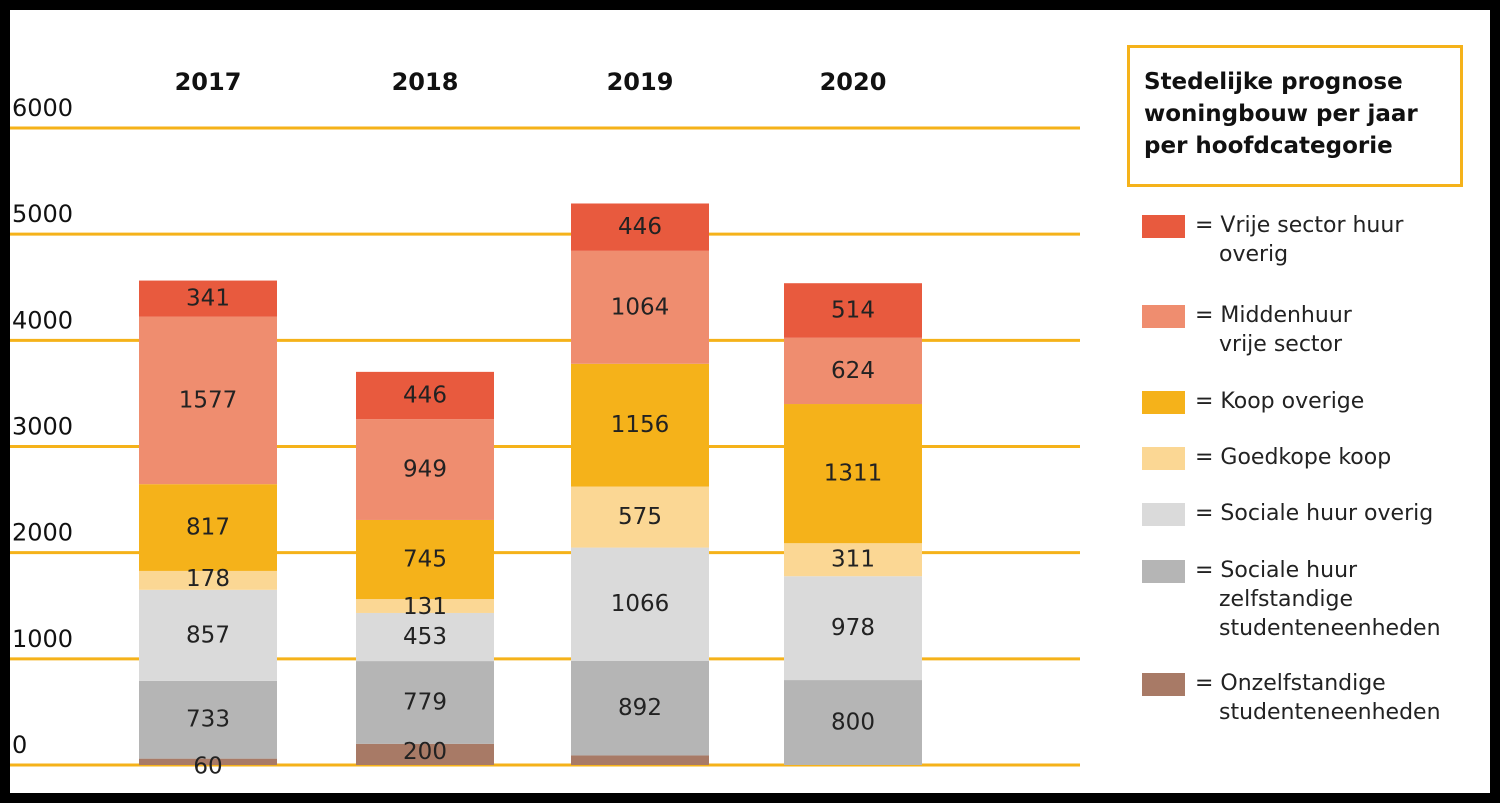  I want to click on legend-label-line: = Koop overige, so click(1280, 401).